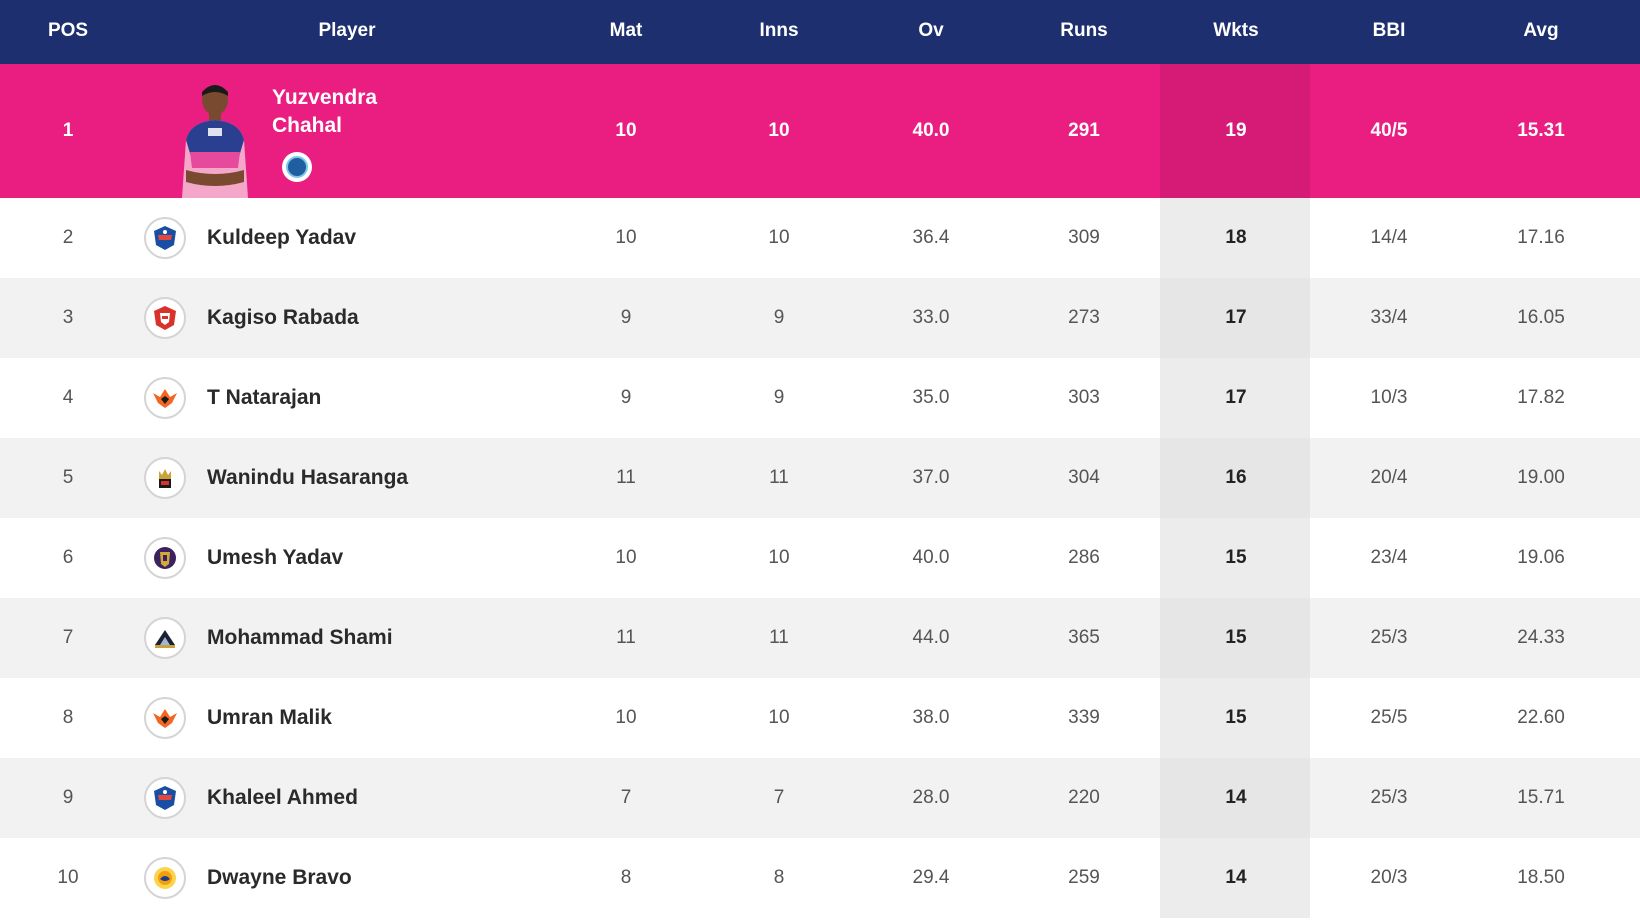 The image size is (1640, 924). What do you see at coordinates (1236, 30) in the screenshot?
I see `col-header-wkts: Wkts` at bounding box center [1236, 30].